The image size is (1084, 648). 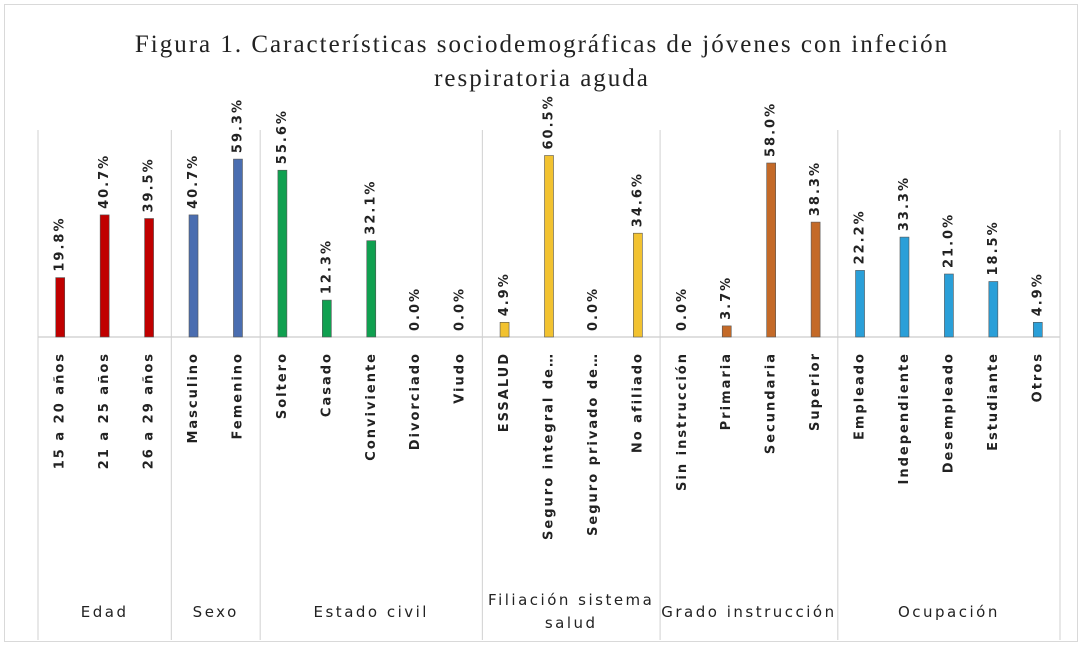 What do you see at coordinates (215, 611) in the screenshot?
I see `group-label: Sexo` at bounding box center [215, 611].